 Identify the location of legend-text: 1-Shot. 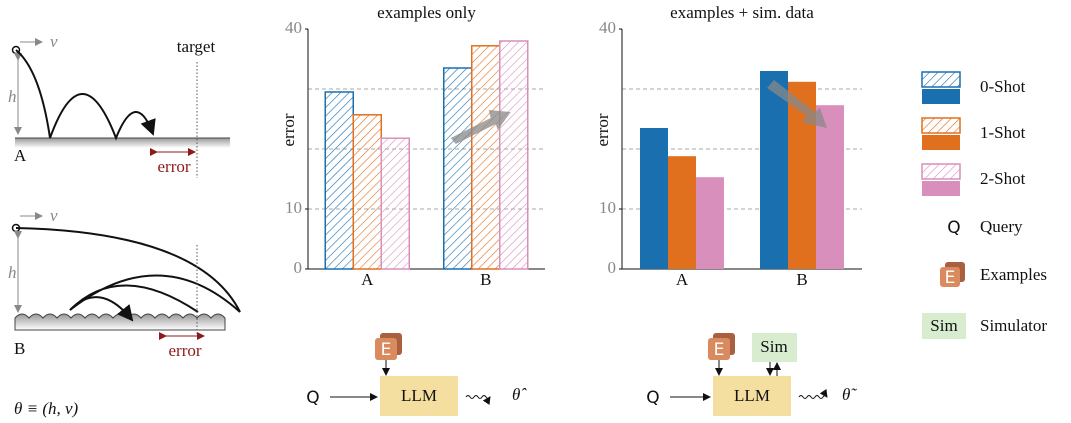
(1003, 132).